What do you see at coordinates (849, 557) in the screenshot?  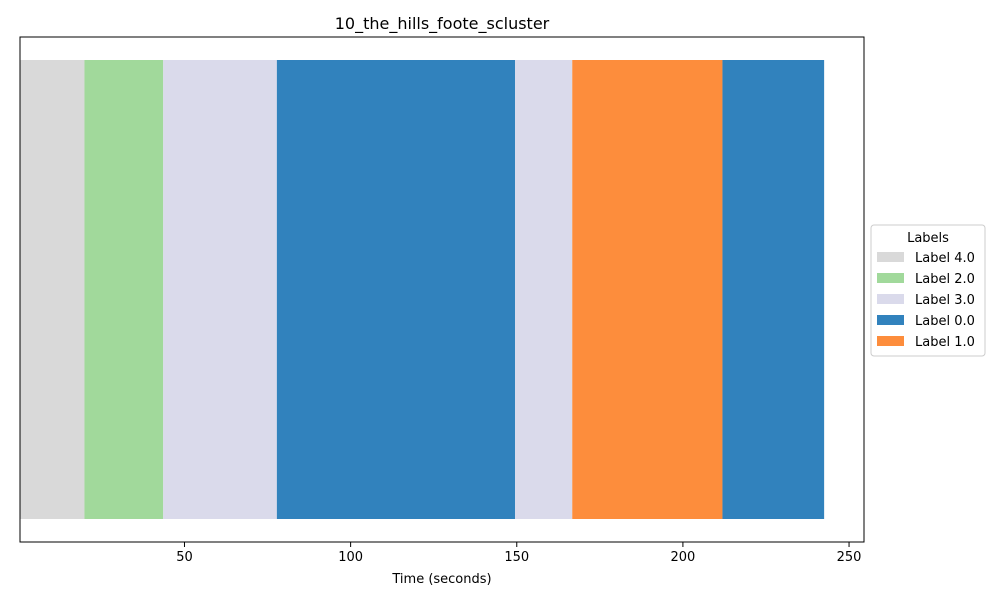 I see `x-tick-label: 250` at bounding box center [849, 557].